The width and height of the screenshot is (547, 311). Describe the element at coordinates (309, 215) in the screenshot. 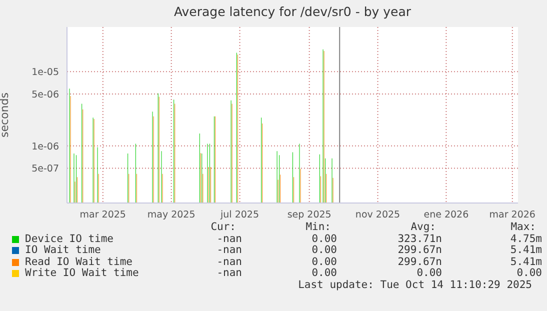

I see `x-tick-label: sep 2025` at that location.